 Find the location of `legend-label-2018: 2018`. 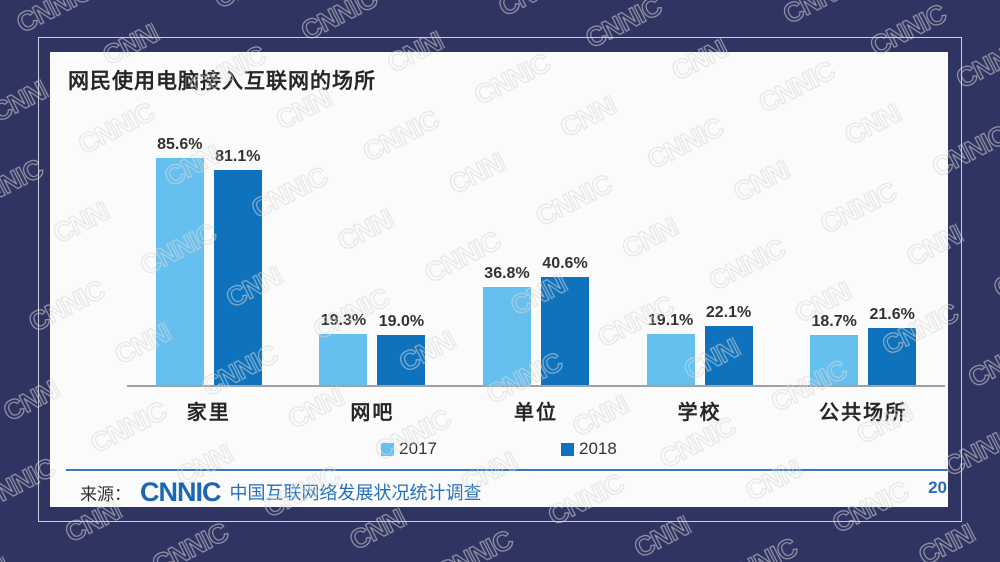

legend-label-2018: 2018 is located at coordinates (598, 448).